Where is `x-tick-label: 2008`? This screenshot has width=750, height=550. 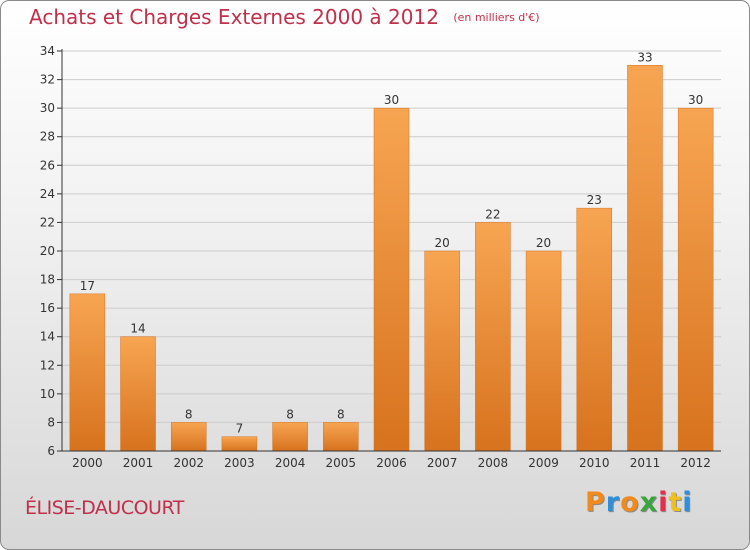 x-tick-label: 2008 is located at coordinates (493, 463).